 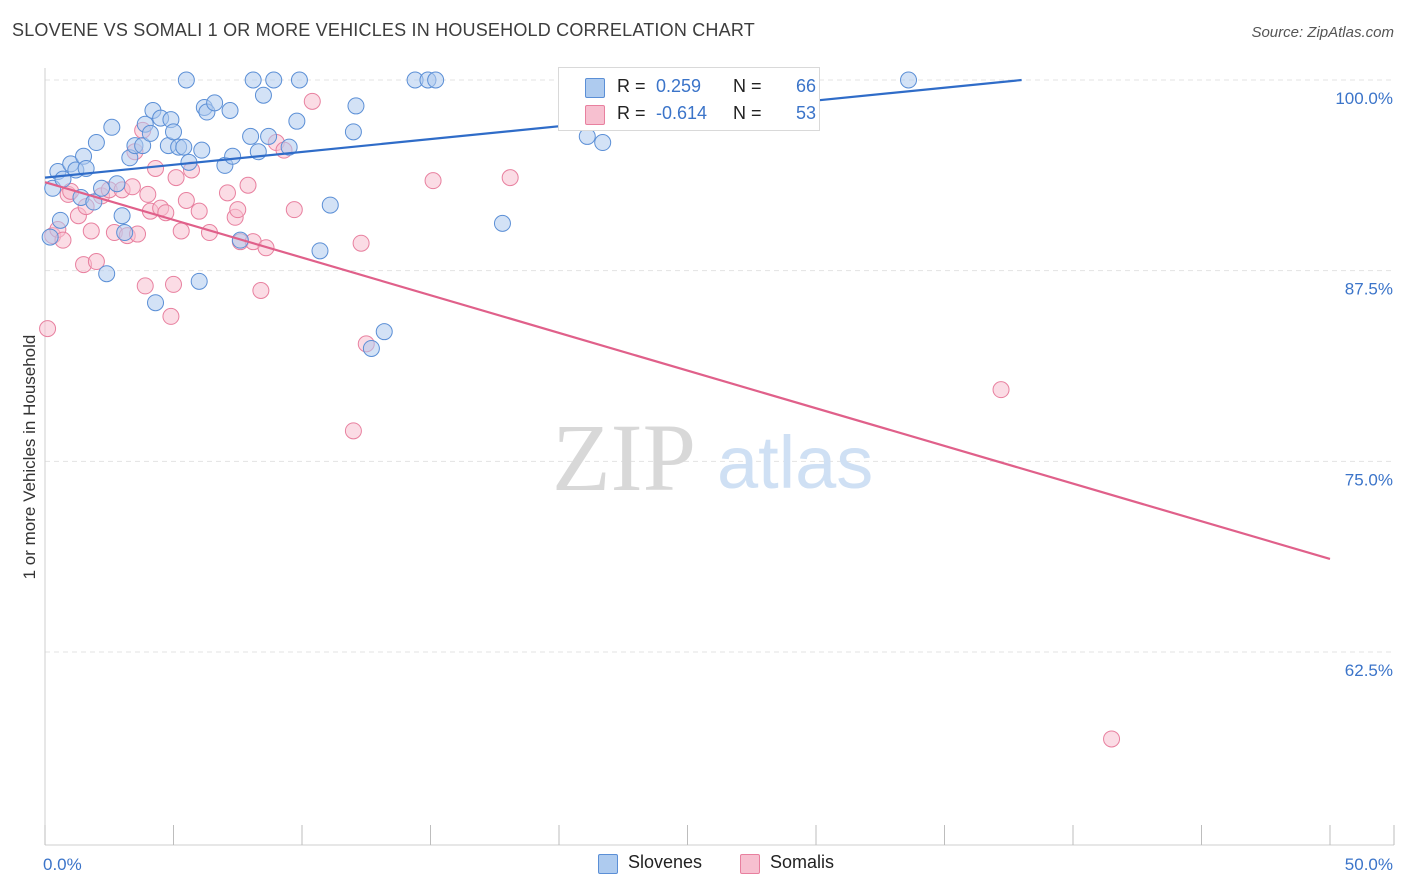 What do you see at coordinates (1369, 479) in the screenshot?
I see `y-tick-label: 75.0%` at bounding box center [1369, 479].